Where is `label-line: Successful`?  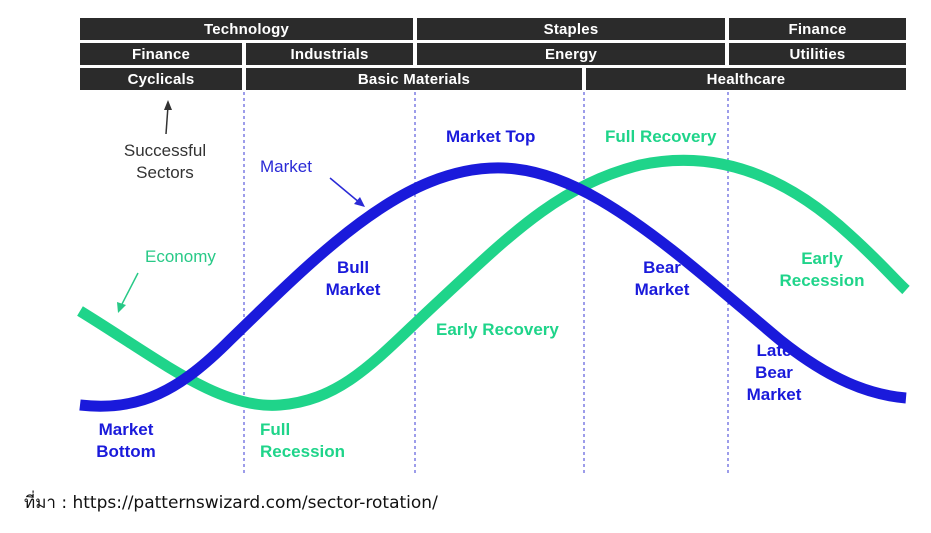
label-line: Successful is located at coordinates (165, 150).